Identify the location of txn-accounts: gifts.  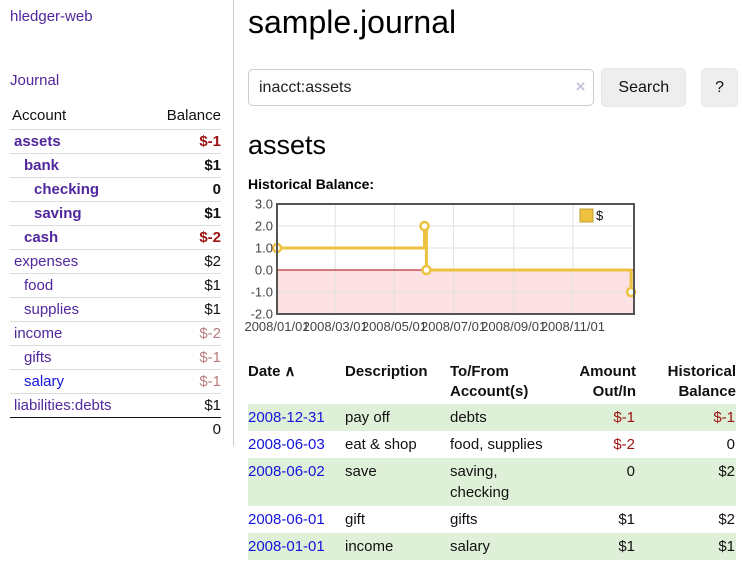
(464, 519).